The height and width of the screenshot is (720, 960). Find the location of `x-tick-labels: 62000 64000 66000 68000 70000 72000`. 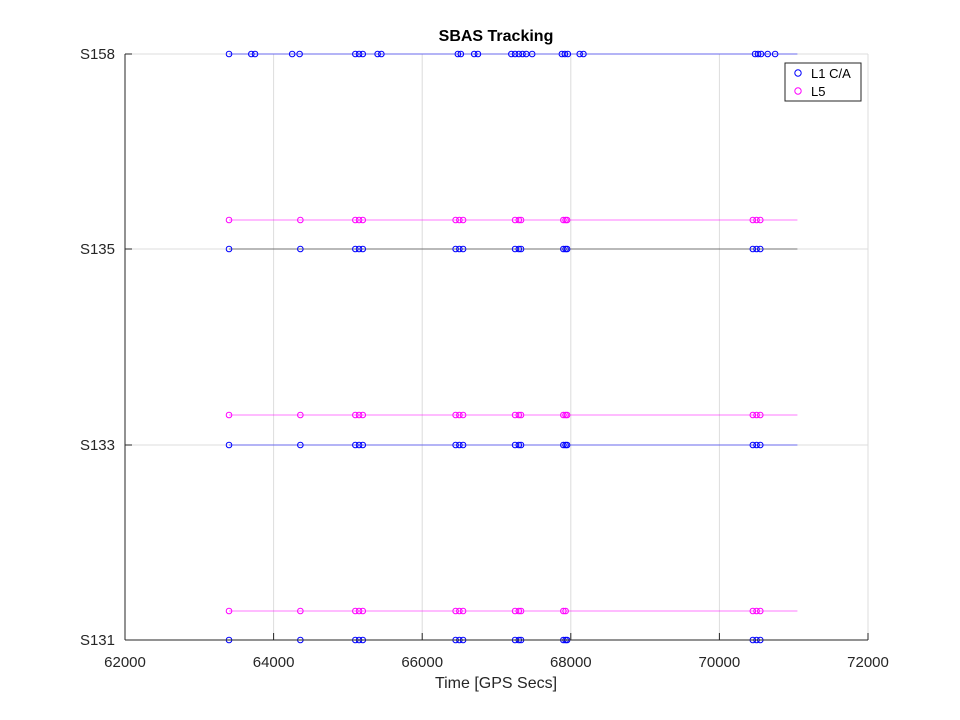

x-tick-labels: 62000 64000 66000 68000 70000 72000 is located at coordinates (496, 662).